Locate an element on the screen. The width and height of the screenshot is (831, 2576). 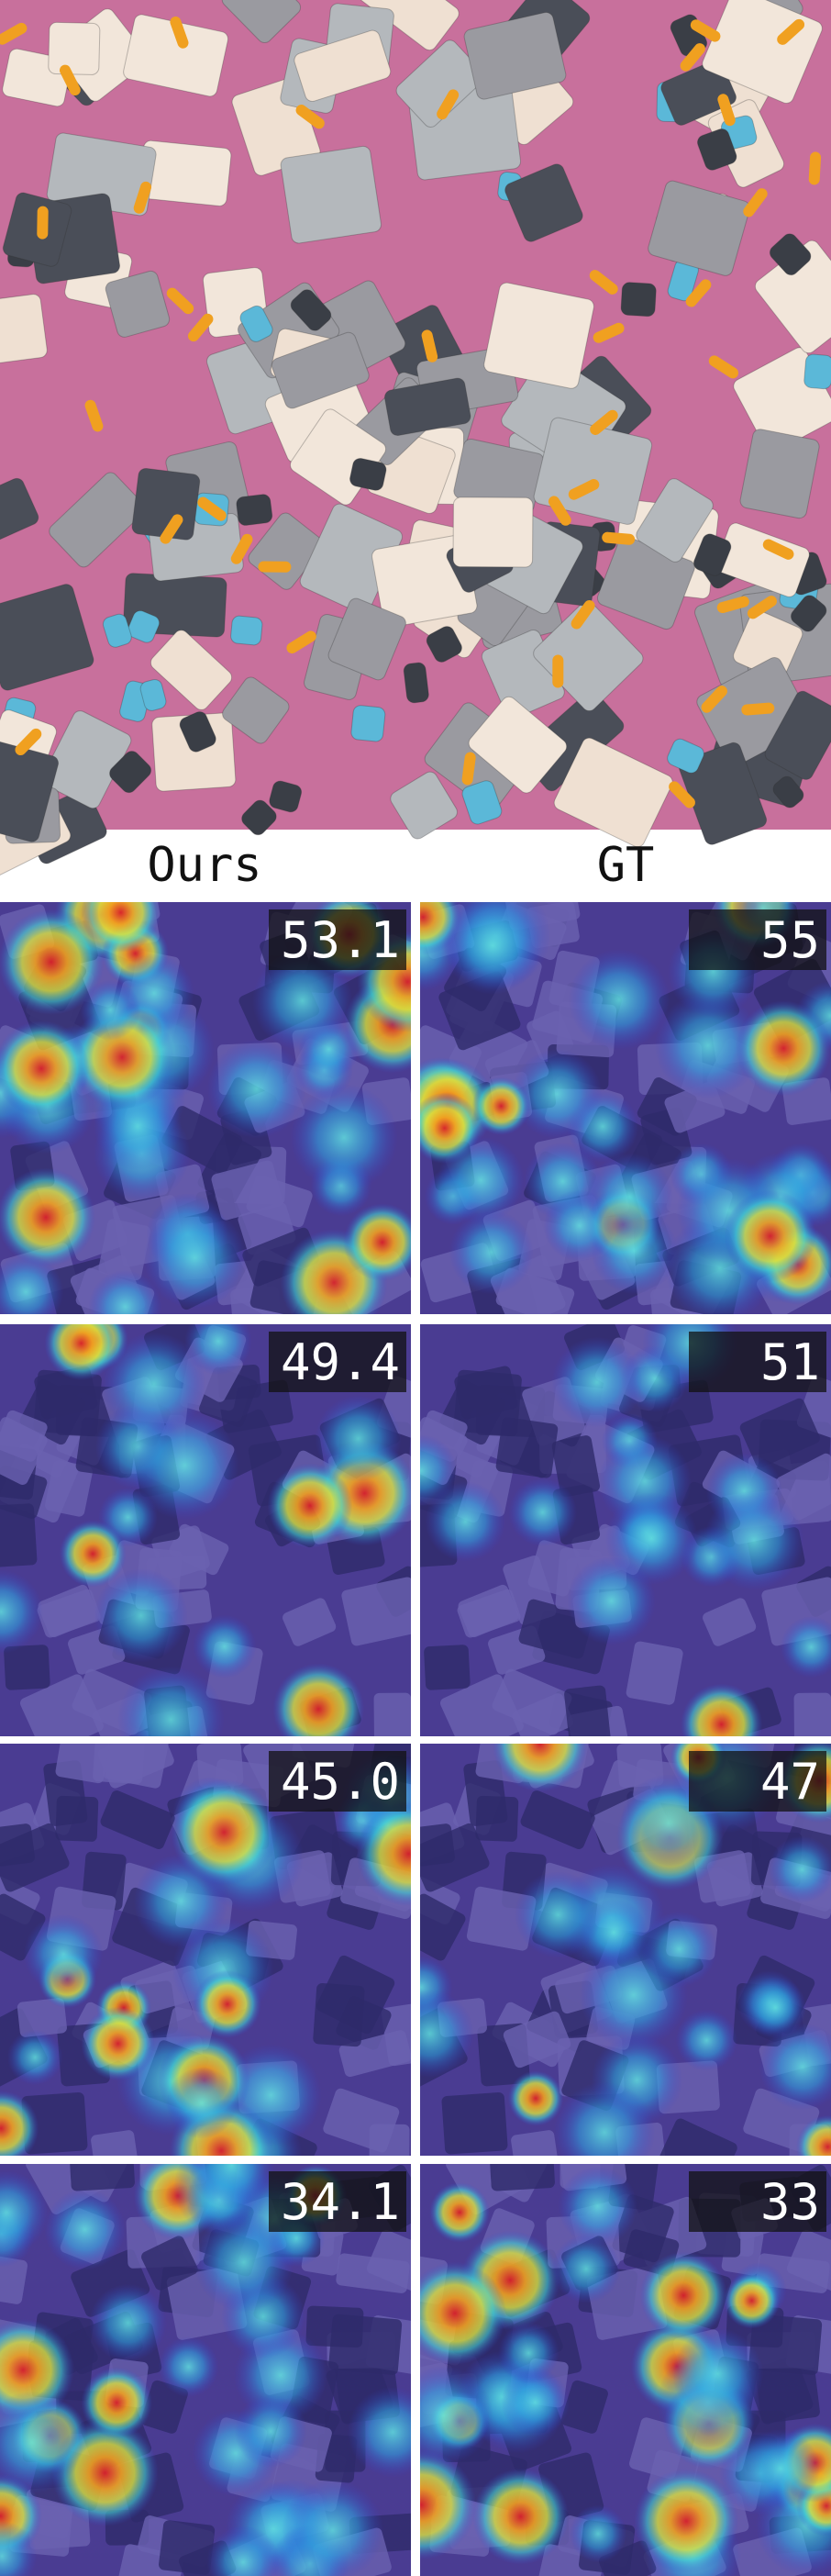
count-label: 53.1 is located at coordinates (340, 940).